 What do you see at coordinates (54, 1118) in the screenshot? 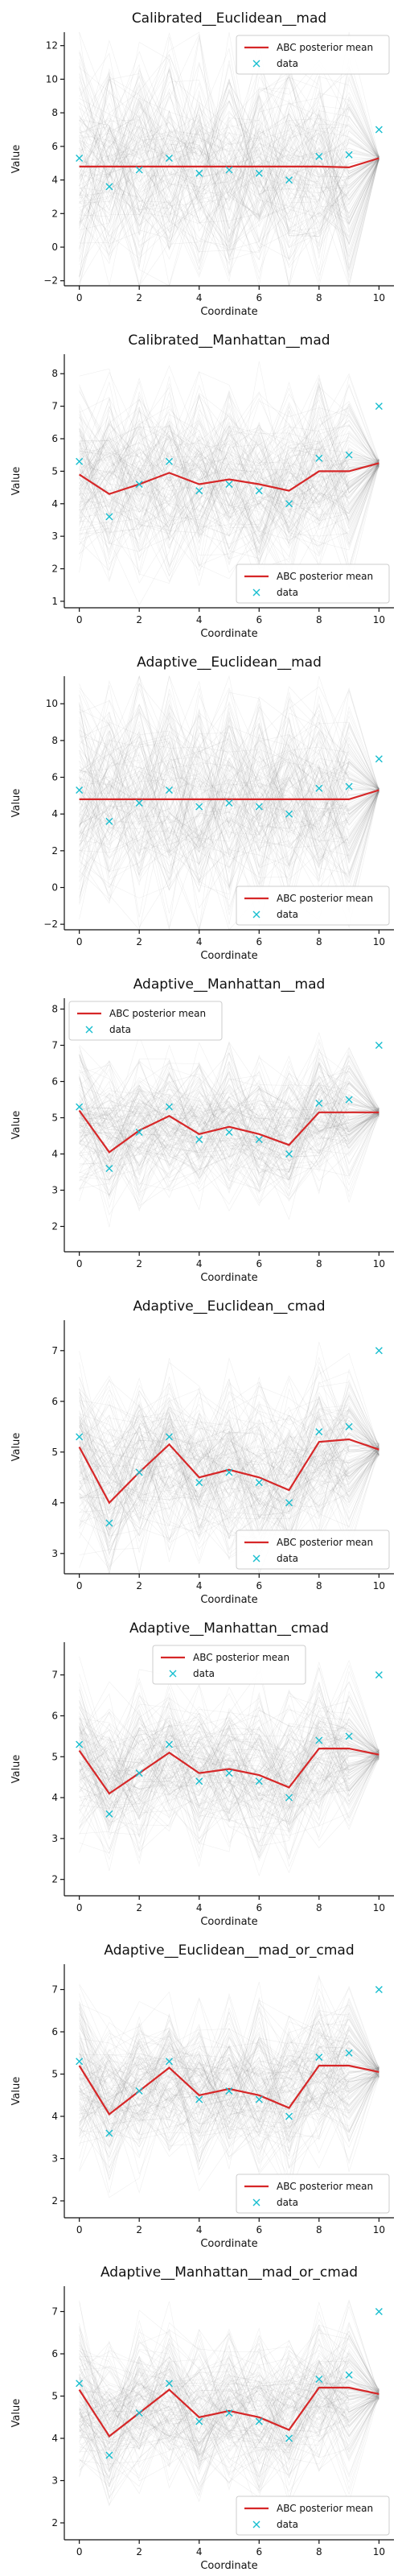
I see `y-tick-label: 5` at bounding box center [54, 1118].